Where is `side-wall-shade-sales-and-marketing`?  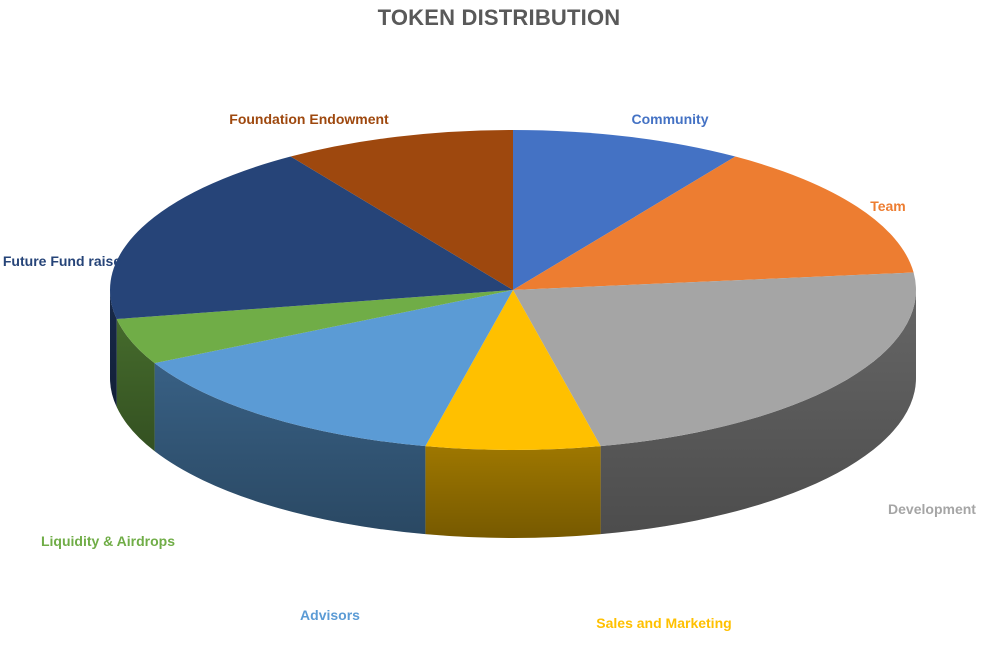
side-wall-shade-sales-and-marketing is located at coordinates (513, 492).